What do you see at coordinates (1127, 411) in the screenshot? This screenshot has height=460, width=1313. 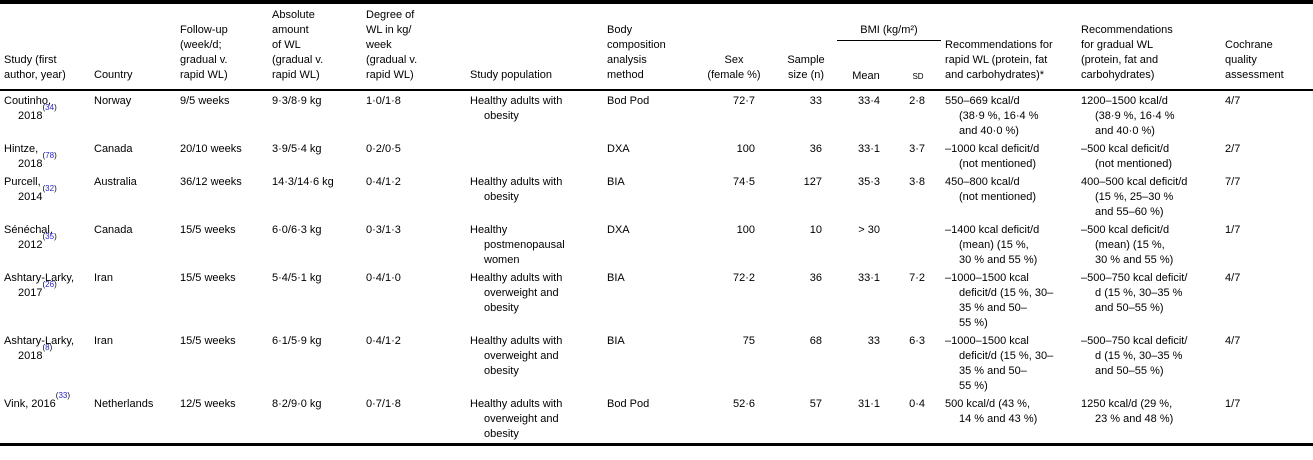 I see `rec-gradual-cell: 1250 kcal/d (29 %, 23 % and 48 %)` at bounding box center [1127, 411].